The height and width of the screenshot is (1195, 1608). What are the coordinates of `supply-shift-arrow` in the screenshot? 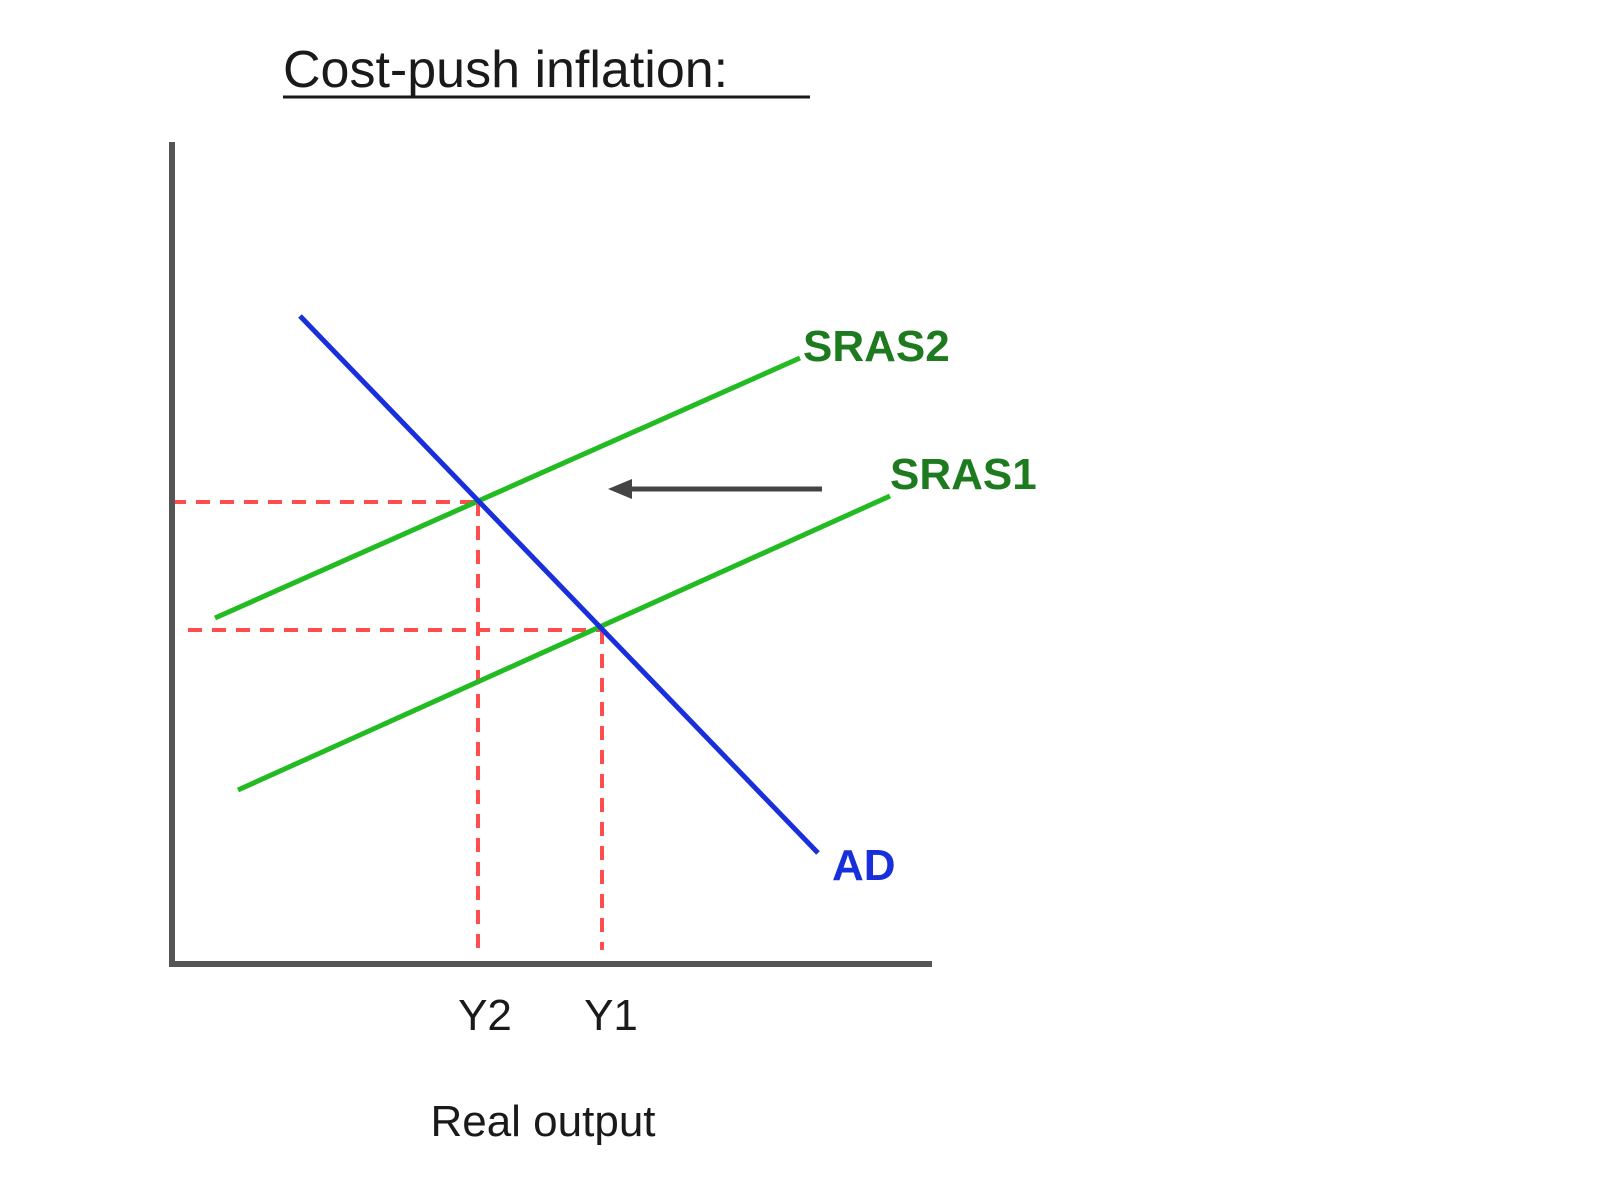 It's located at (715, 489).